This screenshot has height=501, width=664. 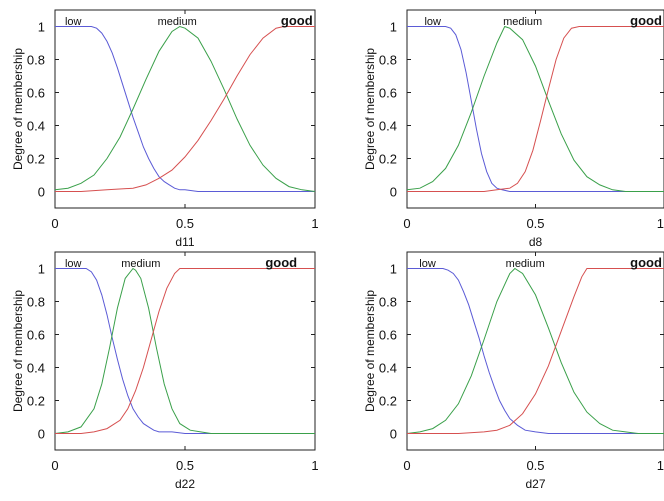 What do you see at coordinates (184, 242) in the screenshot?
I see `x-axis-label: d11` at bounding box center [184, 242].